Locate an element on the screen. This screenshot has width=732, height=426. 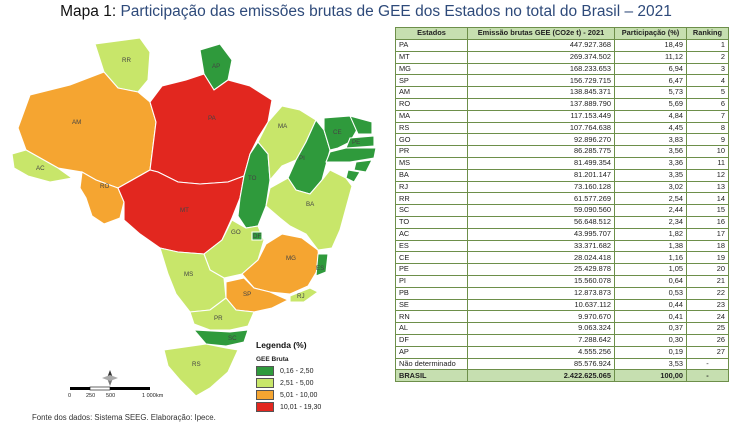
state-SC is located at coordinates (220, 338).